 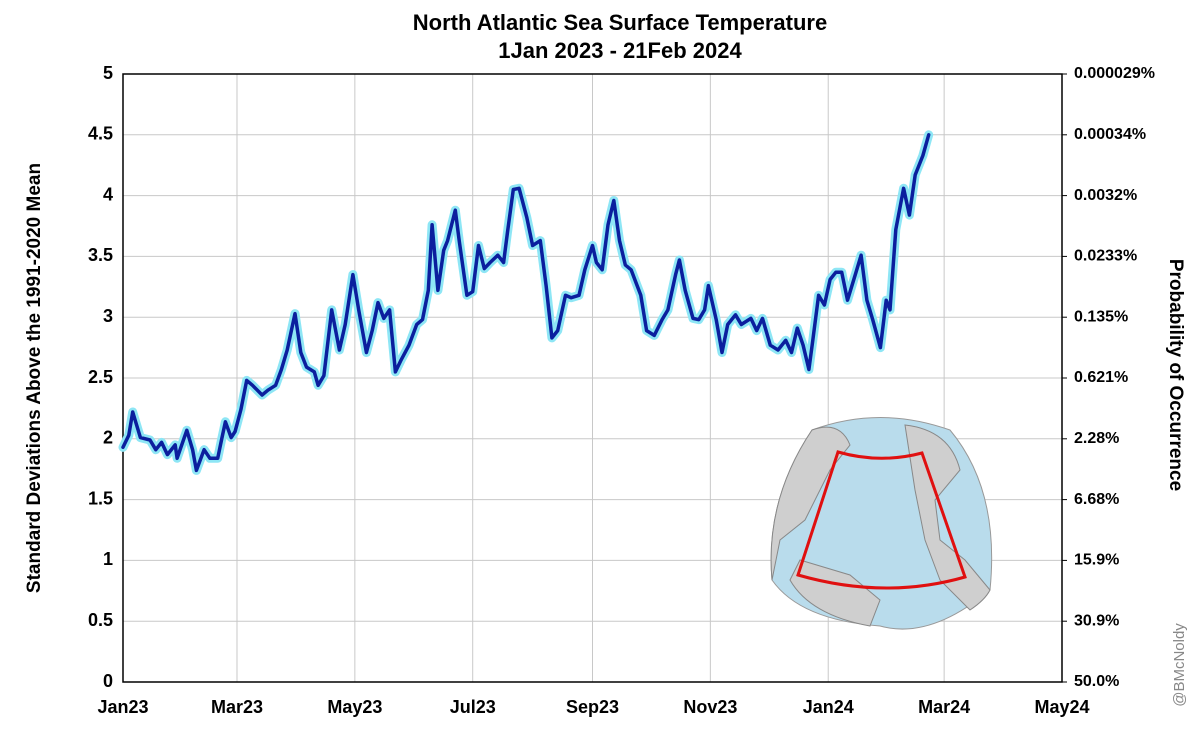 What do you see at coordinates (592, 707) in the screenshot?
I see `x-tick-label: Sep23` at bounding box center [592, 707].